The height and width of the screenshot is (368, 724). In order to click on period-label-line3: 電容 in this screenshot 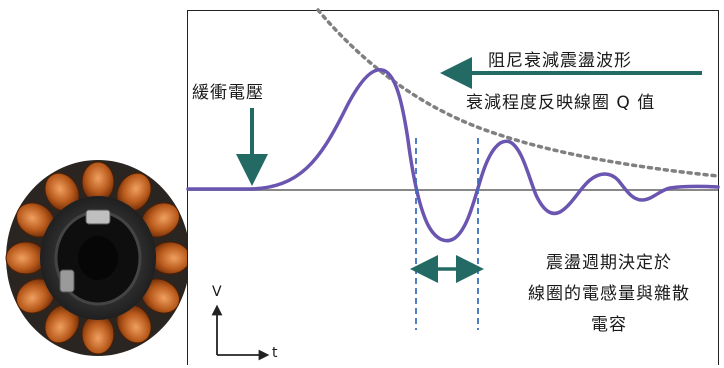, I will do `click(609, 325)`.